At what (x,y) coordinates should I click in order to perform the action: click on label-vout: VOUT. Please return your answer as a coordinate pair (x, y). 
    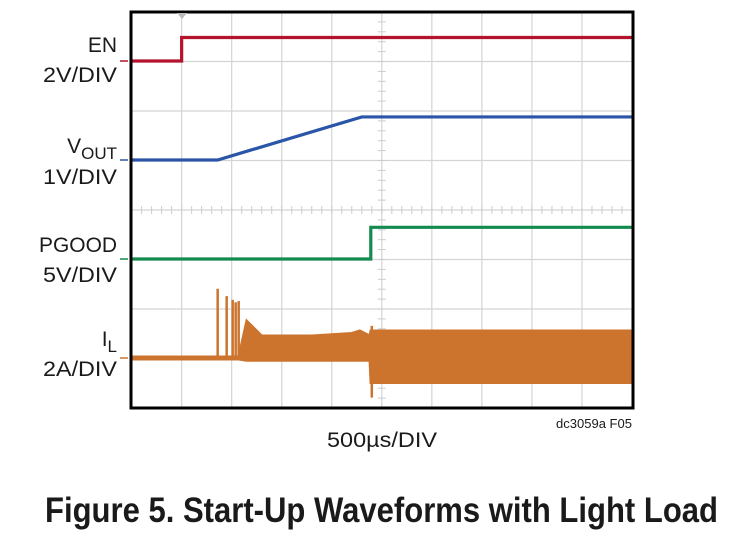
    Looking at the image, I should click on (92, 149).